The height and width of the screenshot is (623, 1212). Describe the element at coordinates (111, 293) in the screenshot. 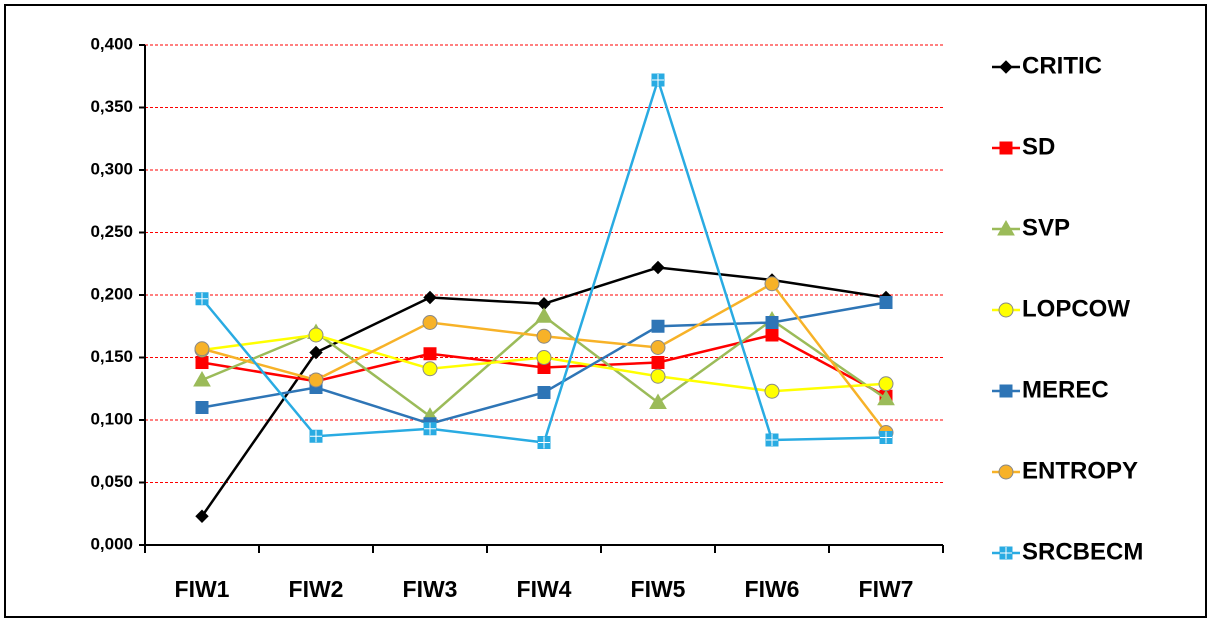

I see `y-tick-label: 0,200` at that location.